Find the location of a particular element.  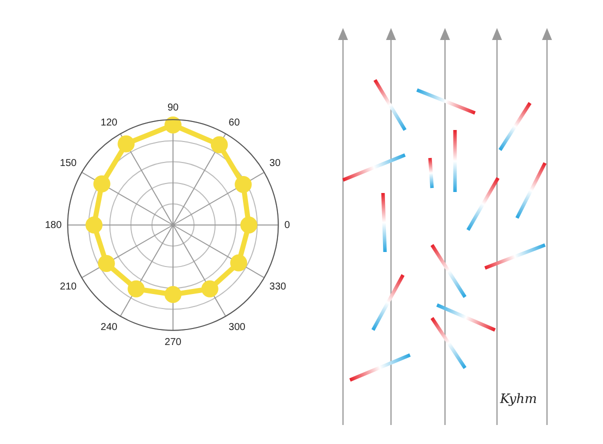

spoke-label: 330 is located at coordinates (278, 286).